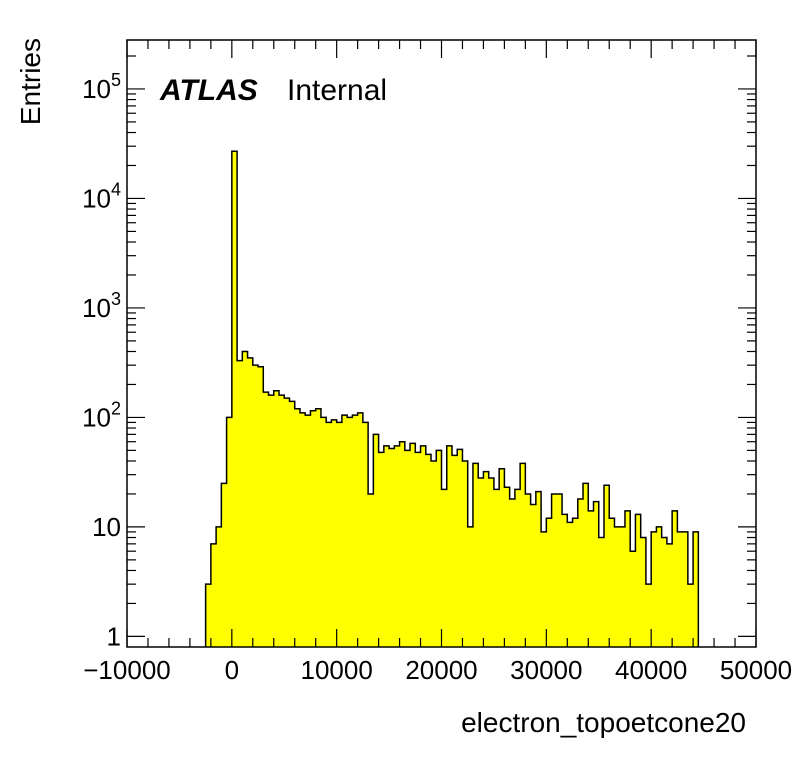 The width and height of the screenshot is (796, 772). Describe the element at coordinates (546, 670) in the screenshot. I see `x-tick-label: 30000` at that location.